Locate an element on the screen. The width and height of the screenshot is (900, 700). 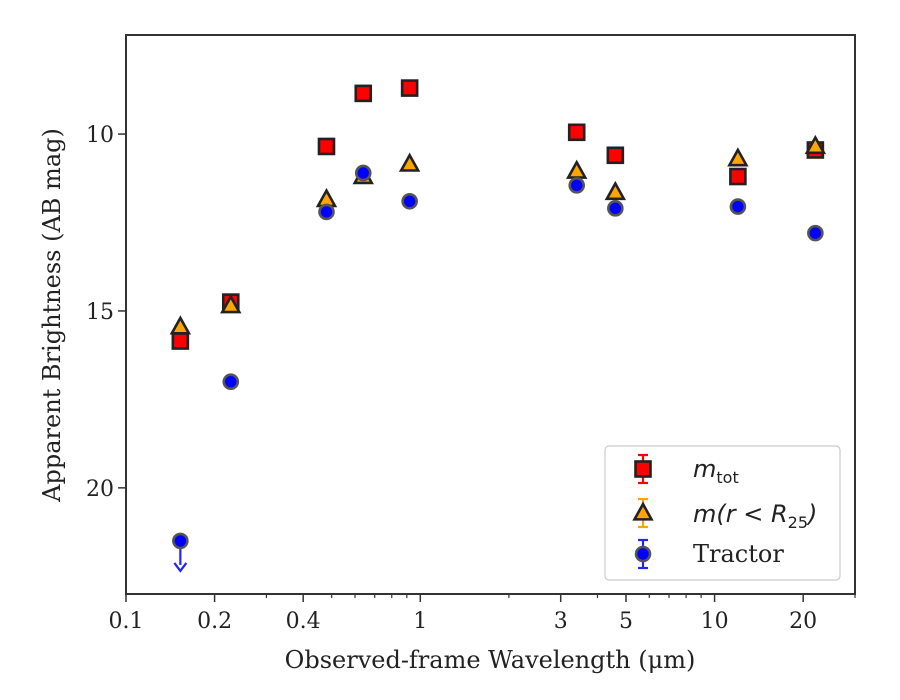
x-axis-title: Observed-frame Wavelength (μm) is located at coordinates (490, 660).